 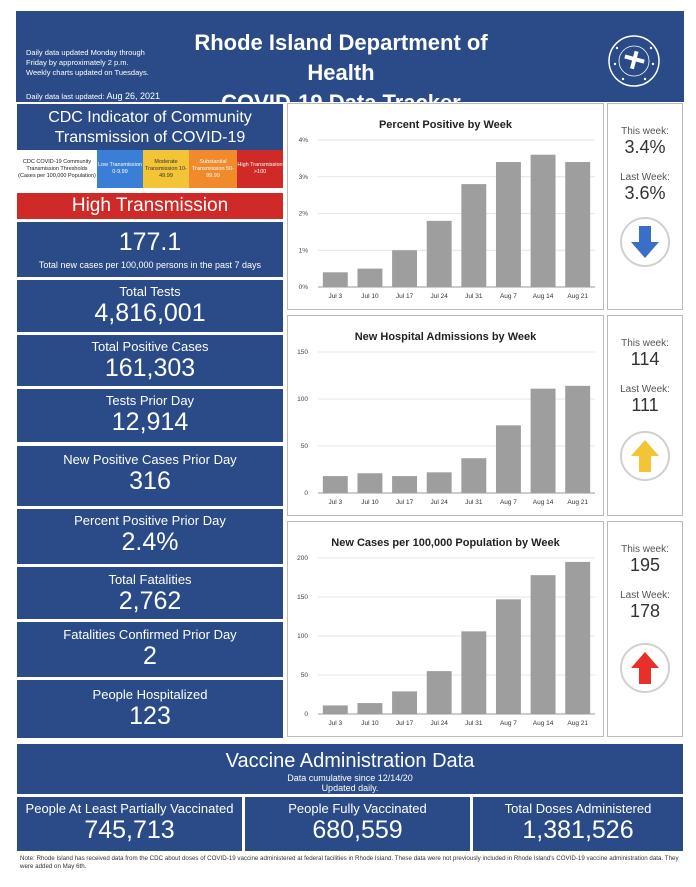 What do you see at coordinates (341, 57) in the screenshot?
I see `title-line-1: Rhode Island Department of Health` at bounding box center [341, 57].